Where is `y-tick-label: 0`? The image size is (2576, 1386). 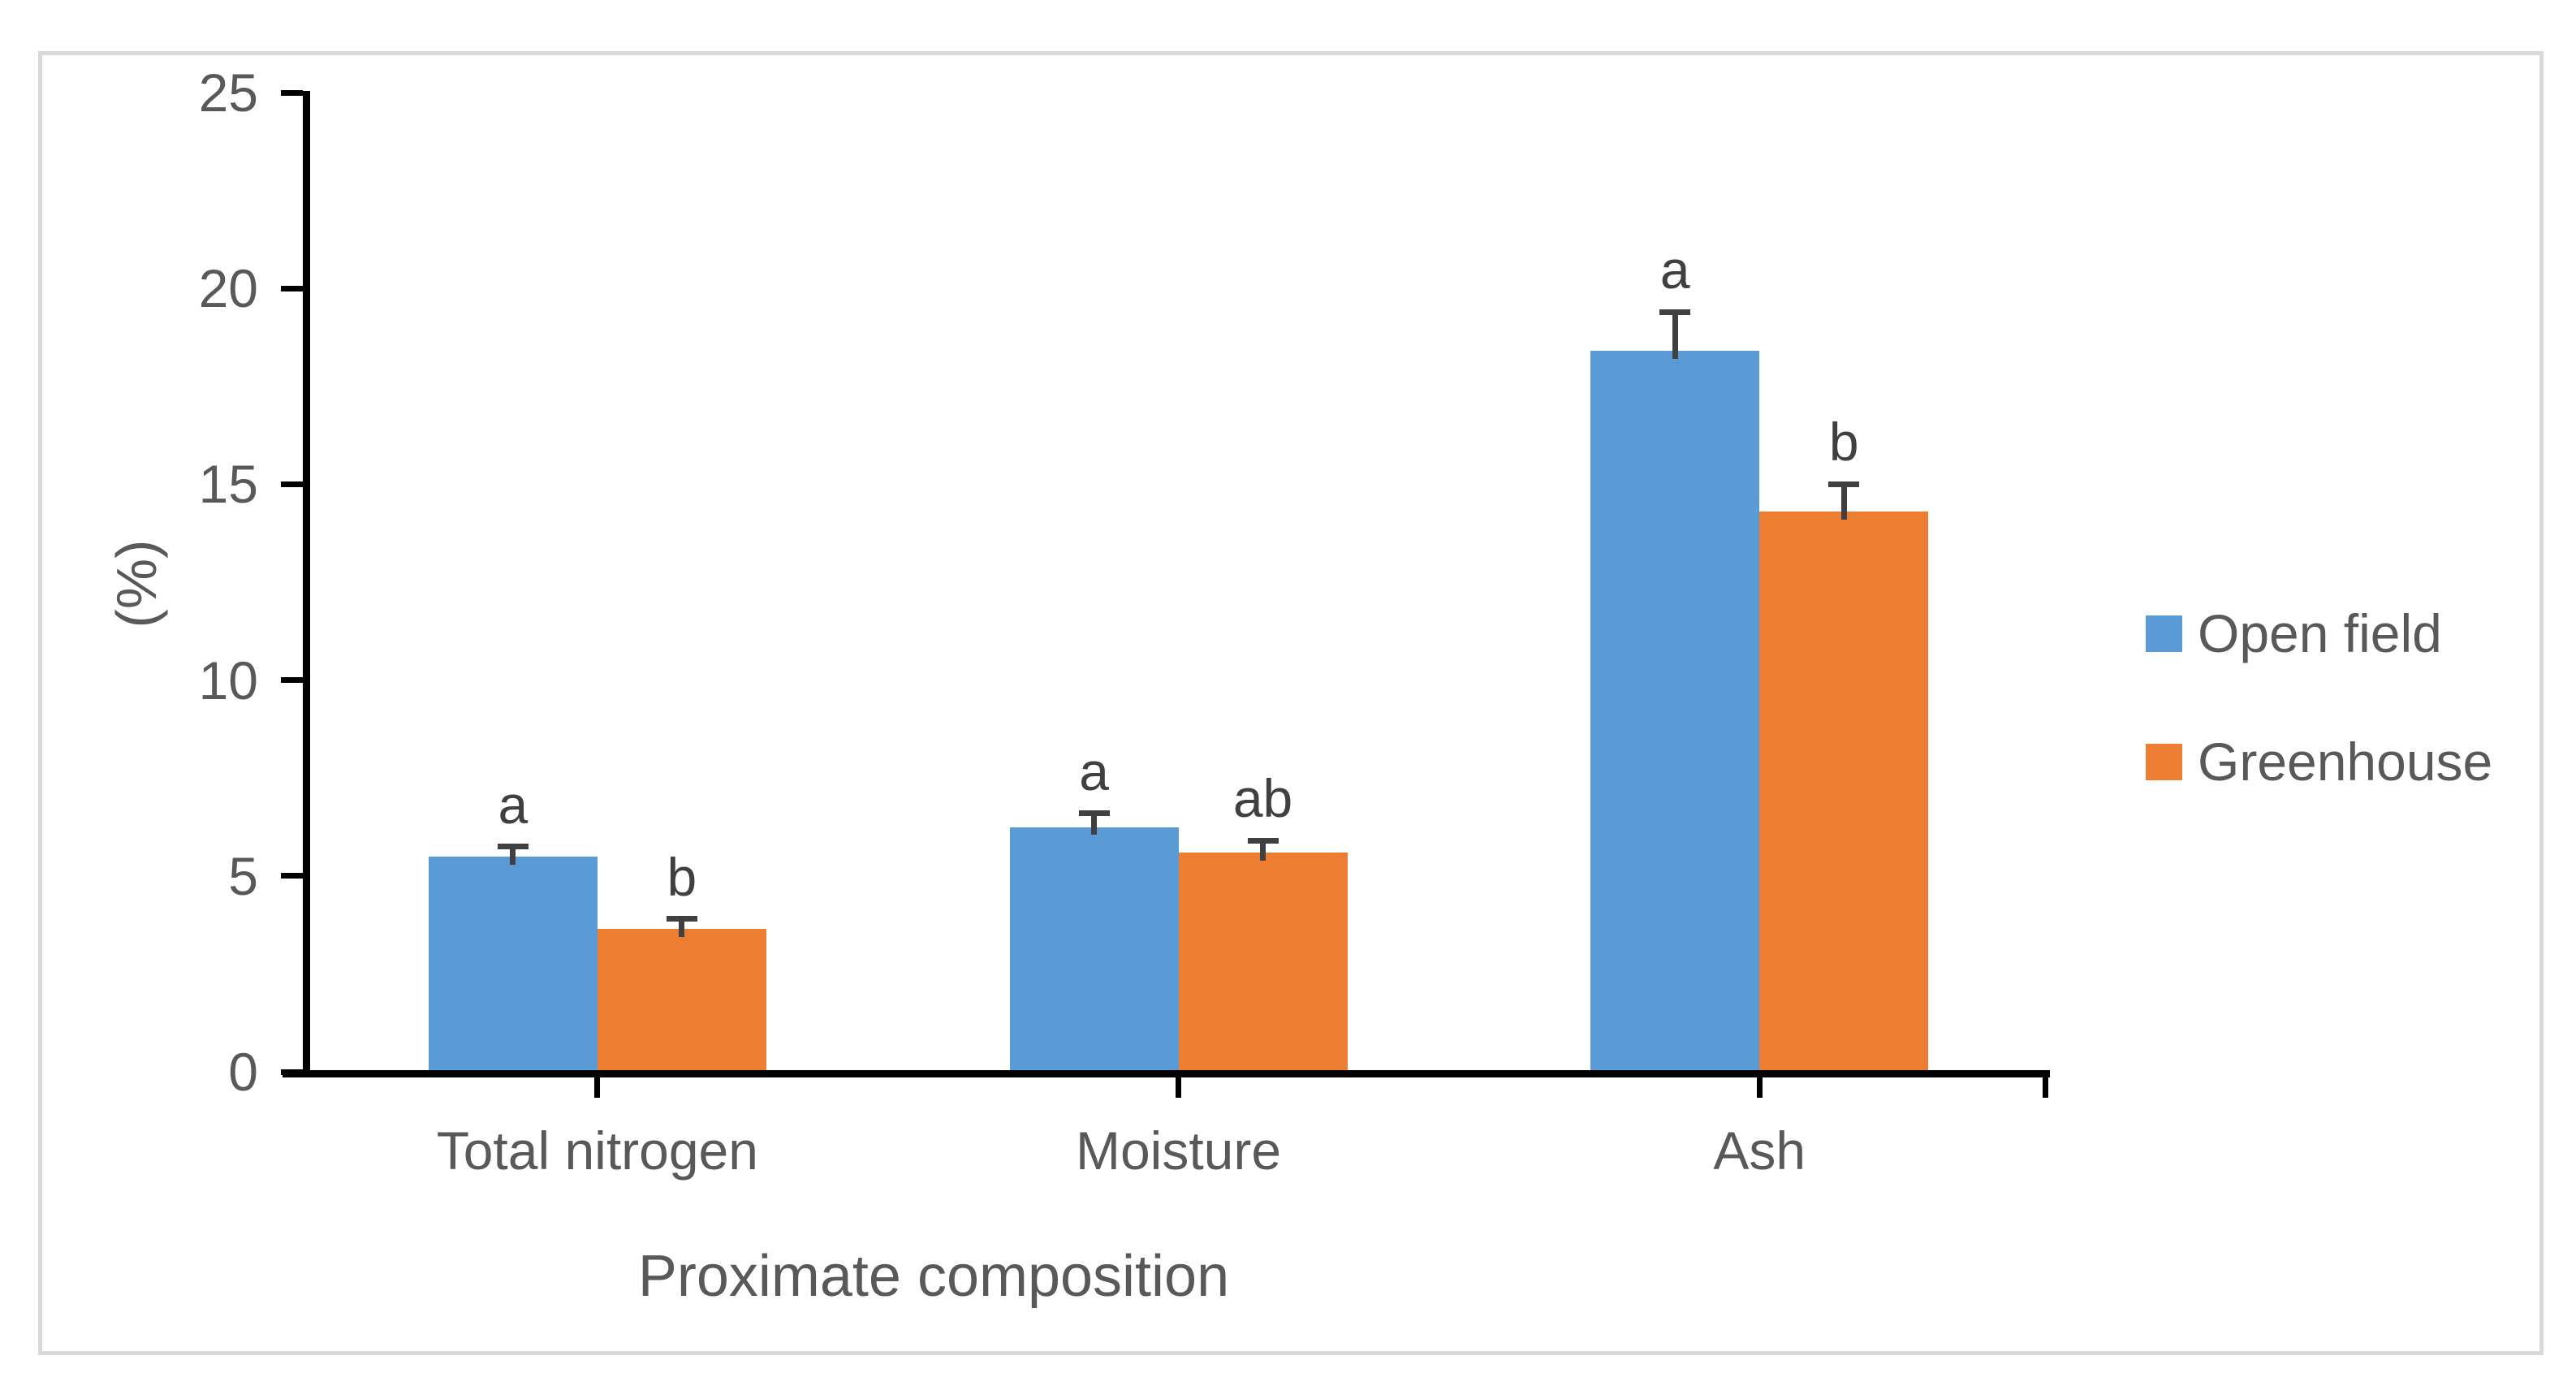
y-tick-label: 0 is located at coordinates (243, 1072).